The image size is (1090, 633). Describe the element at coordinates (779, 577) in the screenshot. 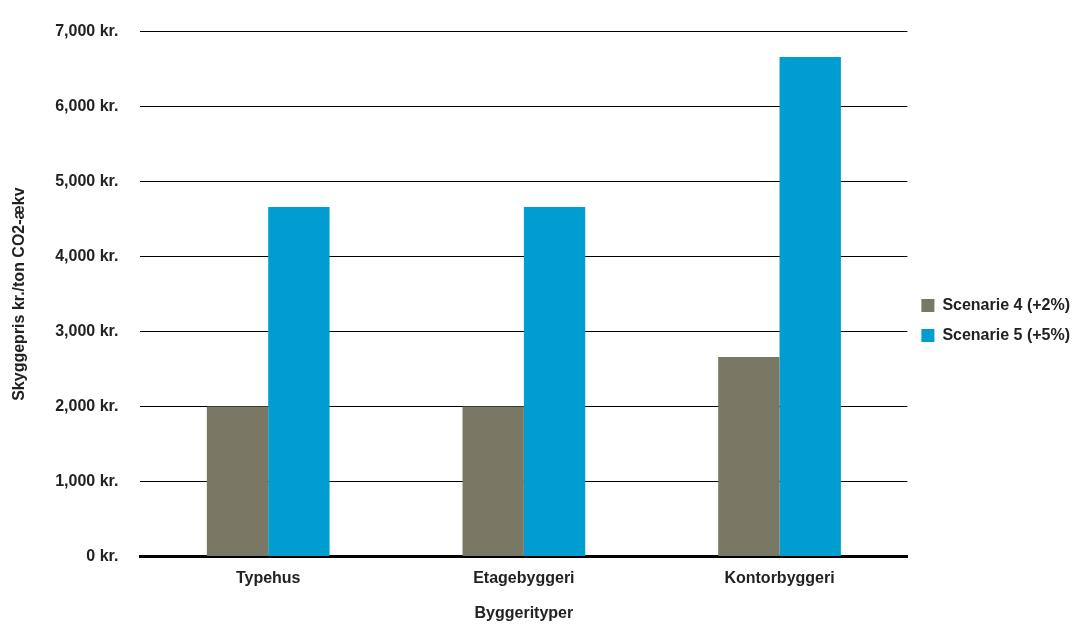

I see `x-tick-label: Kontorbyggeri` at that location.